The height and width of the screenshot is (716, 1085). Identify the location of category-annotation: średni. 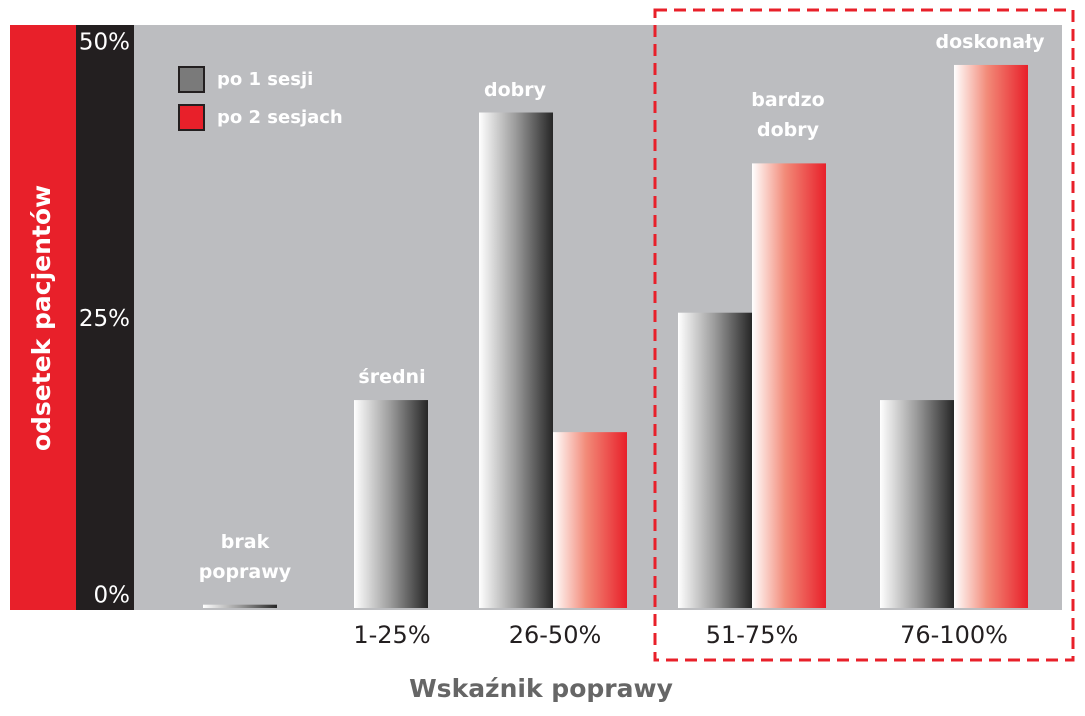
(392, 377).